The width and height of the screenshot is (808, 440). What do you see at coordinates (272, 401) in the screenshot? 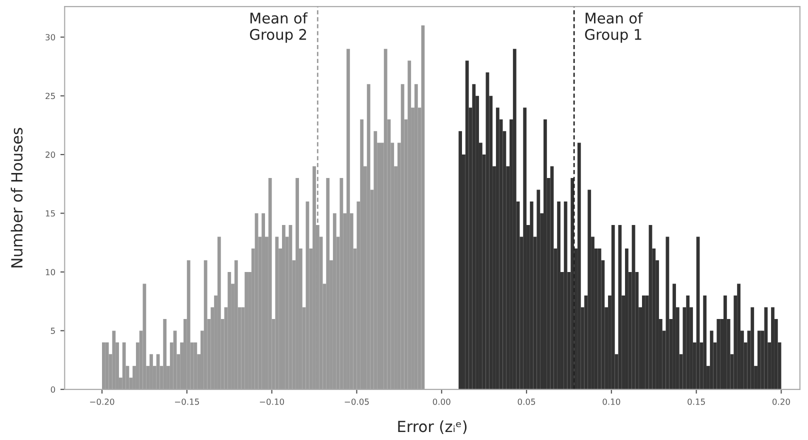
I see `x-tick-label: −0.10` at bounding box center [272, 401].